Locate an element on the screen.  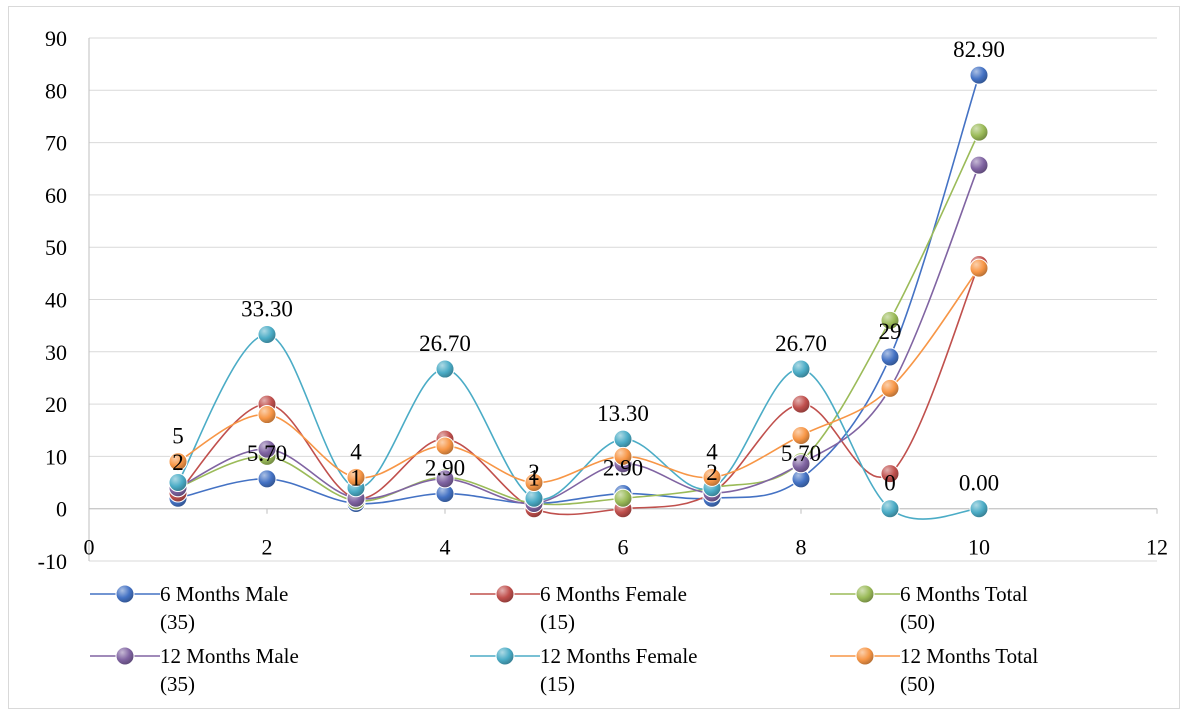
x-tick-label: 10 is located at coordinates (979, 547).